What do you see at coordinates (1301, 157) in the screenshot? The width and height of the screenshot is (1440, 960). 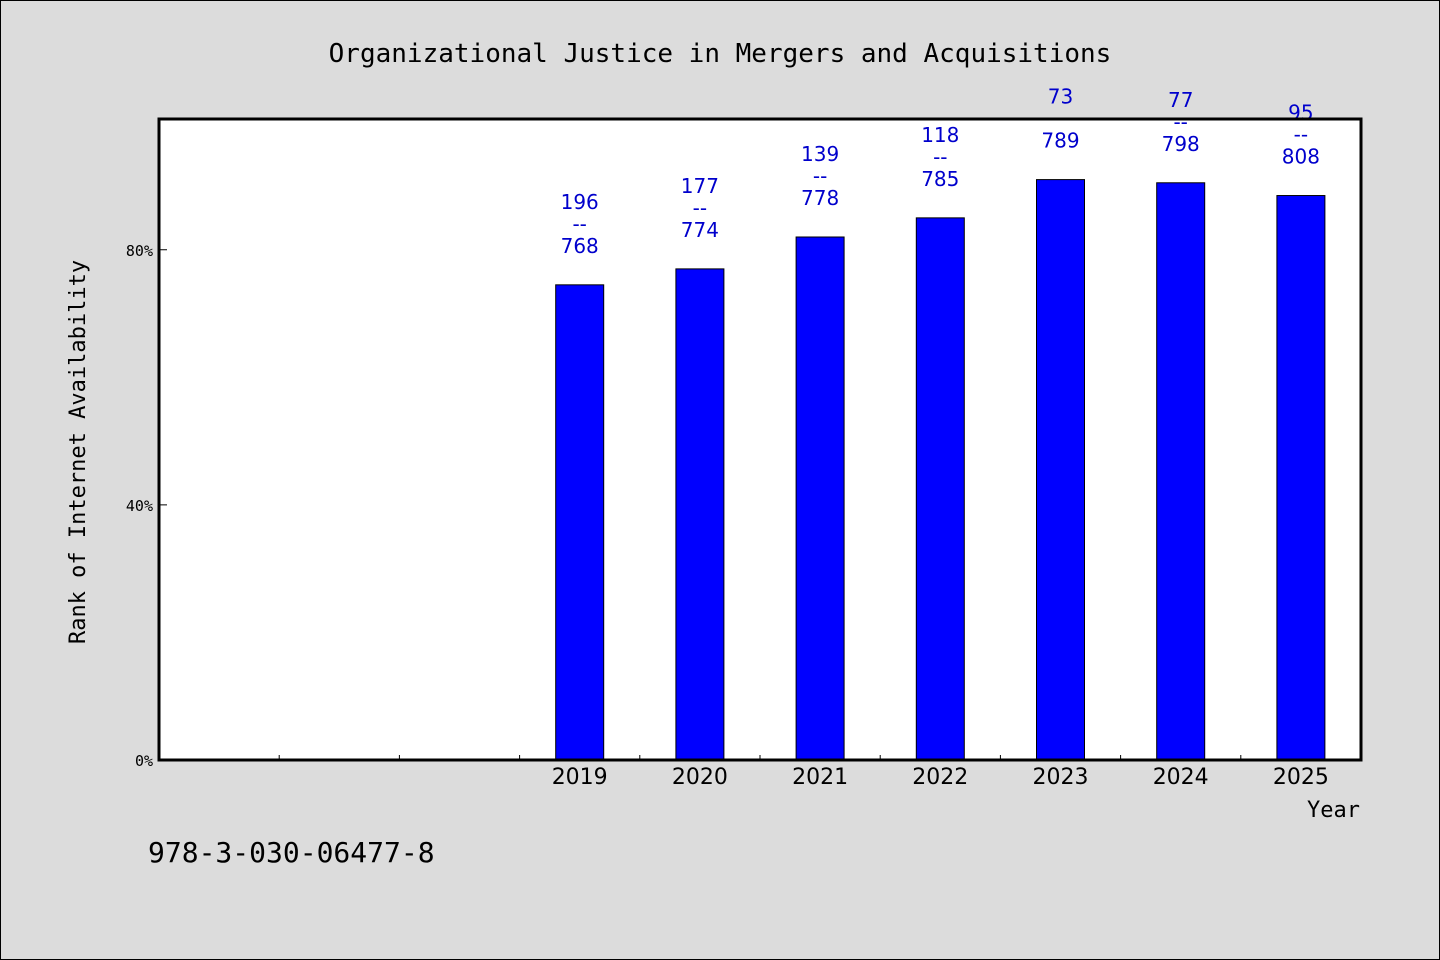 I see `data-label: 808` at bounding box center [1301, 157].